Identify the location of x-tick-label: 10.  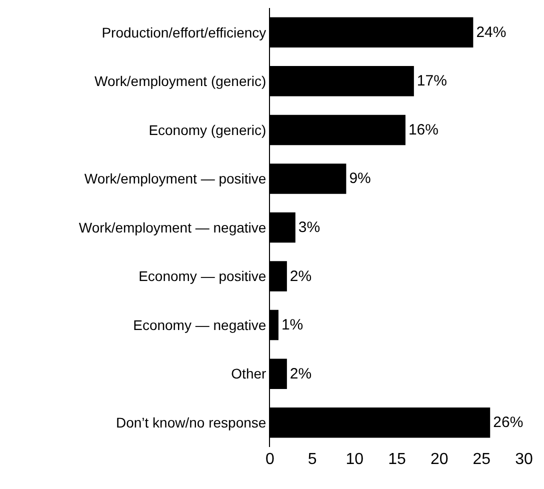
(355, 459).